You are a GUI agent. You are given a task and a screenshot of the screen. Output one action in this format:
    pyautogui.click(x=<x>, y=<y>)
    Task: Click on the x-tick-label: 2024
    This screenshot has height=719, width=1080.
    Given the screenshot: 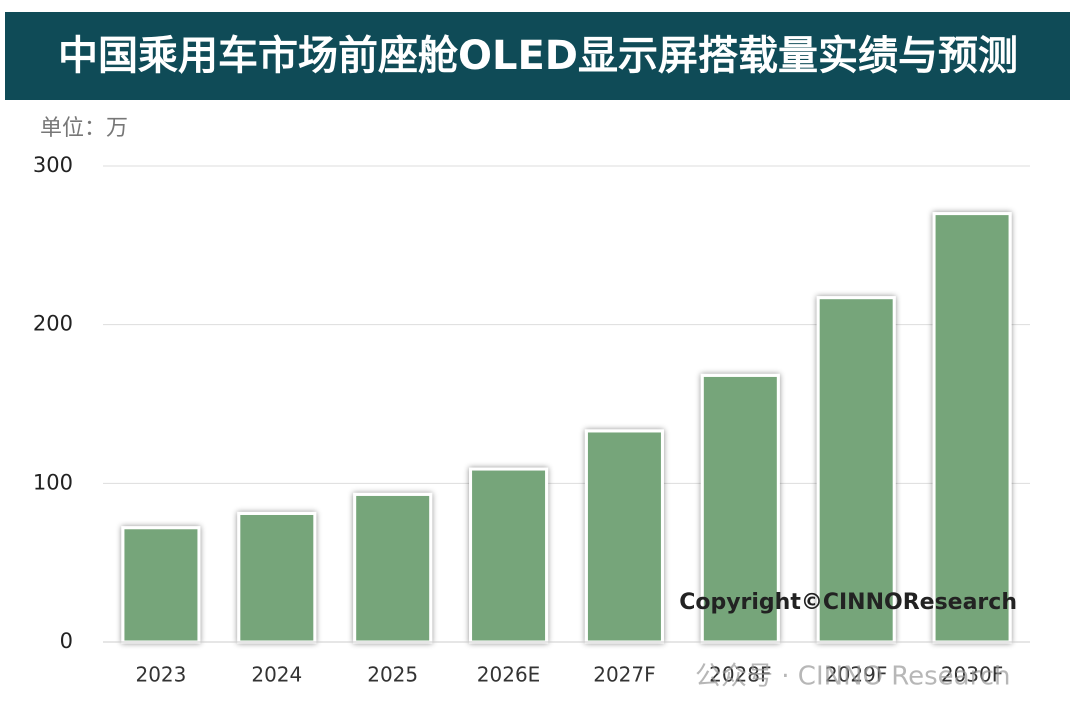 What is the action you would take?
    pyautogui.click(x=276, y=675)
    